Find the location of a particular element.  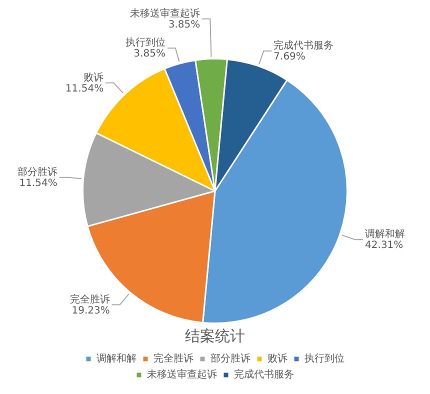

data-label: 42.31% is located at coordinates (384, 246).